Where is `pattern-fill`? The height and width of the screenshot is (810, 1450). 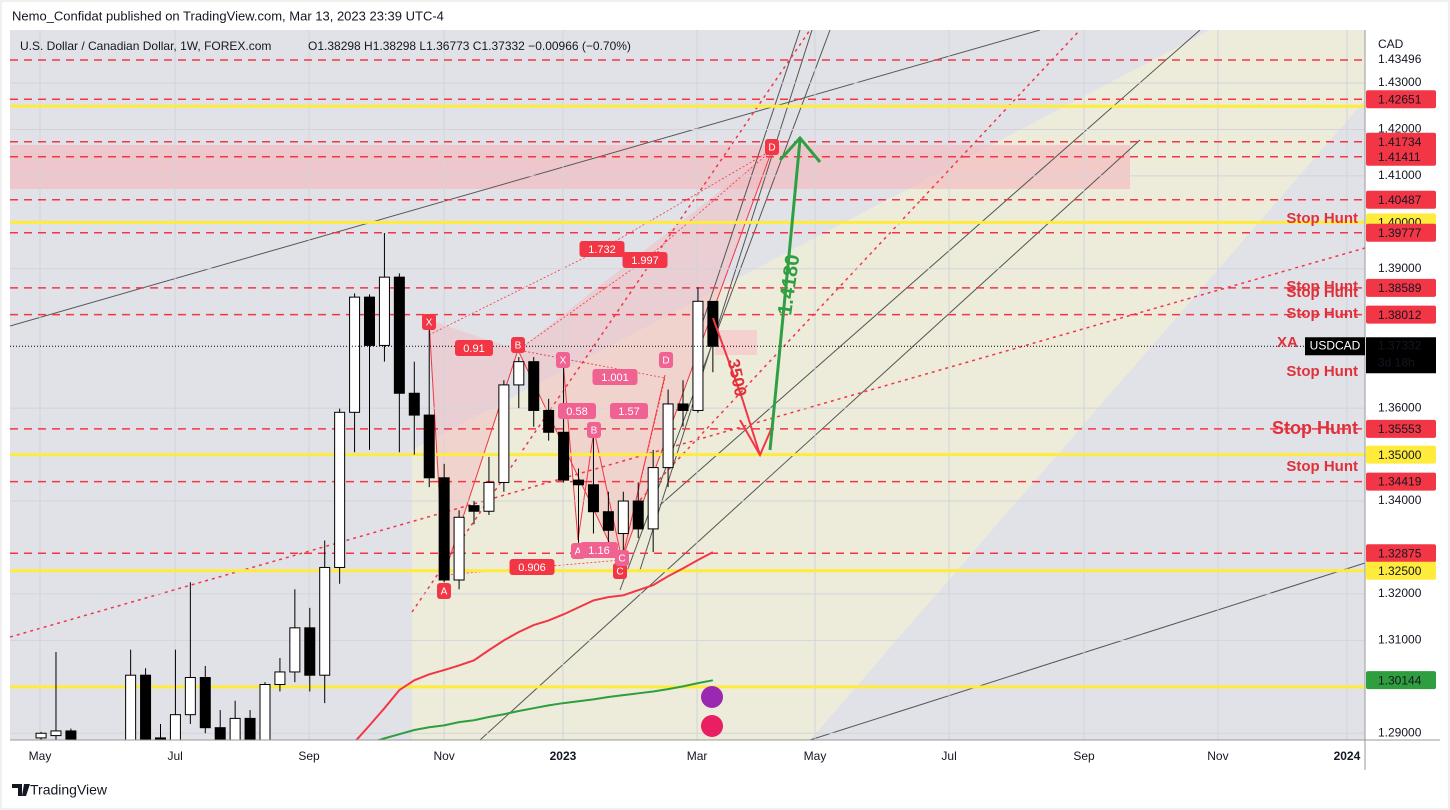 pattern-fill is located at coordinates (473, 447).